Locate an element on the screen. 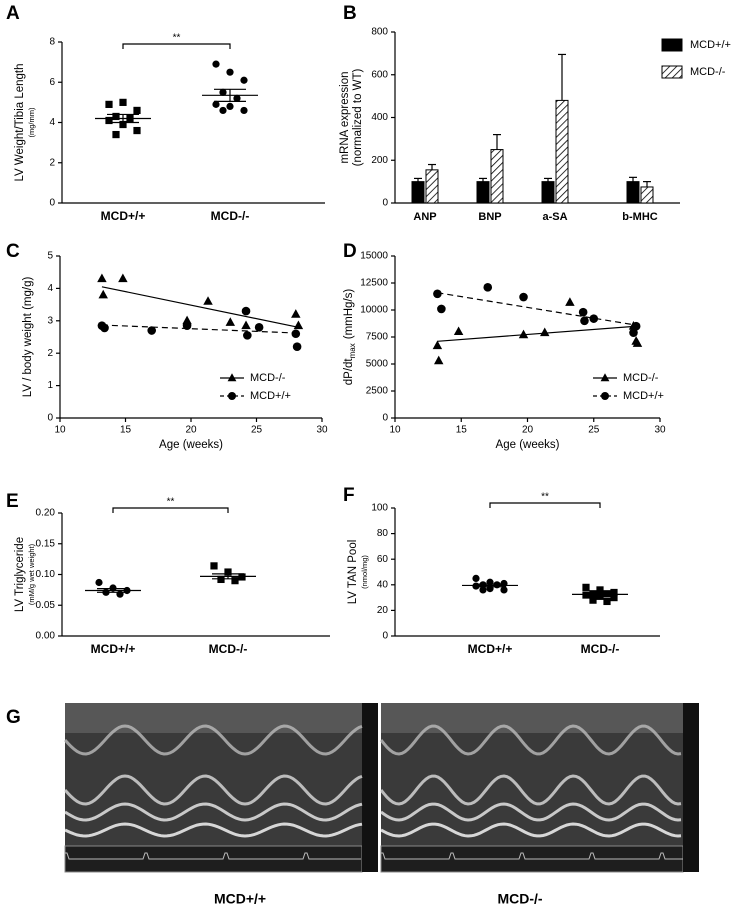 The height and width of the screenshot is (916, 741). echo-caption: MCD-/- is located at coordinates (519, 899).